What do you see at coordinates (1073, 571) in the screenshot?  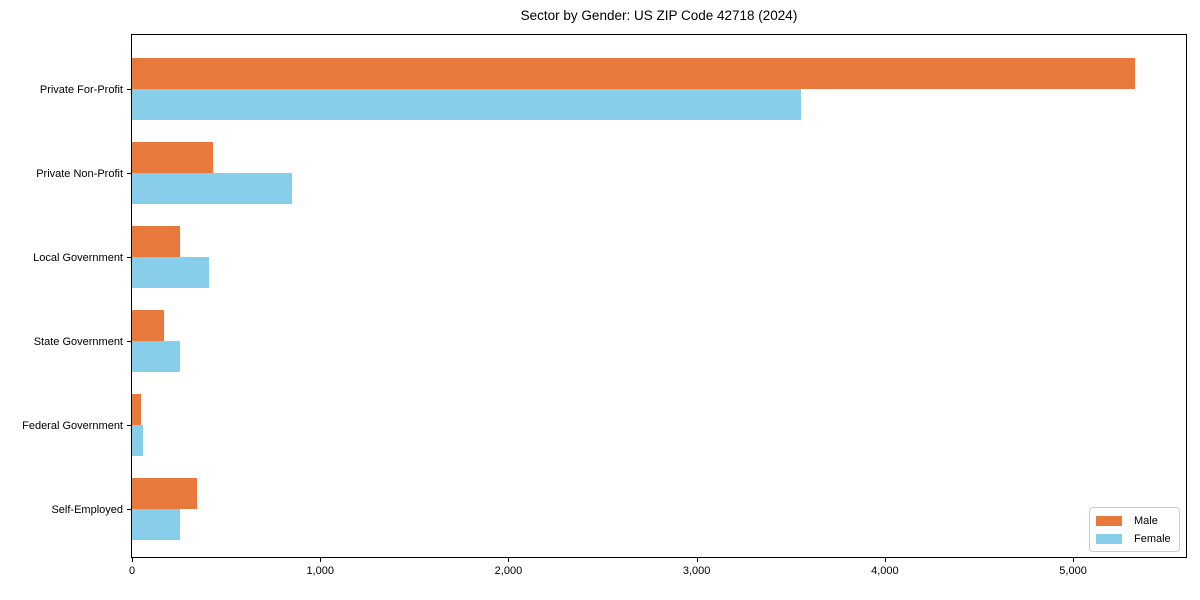 I see `x-tick-label: 5,000` at bounding box center [1073, 571].